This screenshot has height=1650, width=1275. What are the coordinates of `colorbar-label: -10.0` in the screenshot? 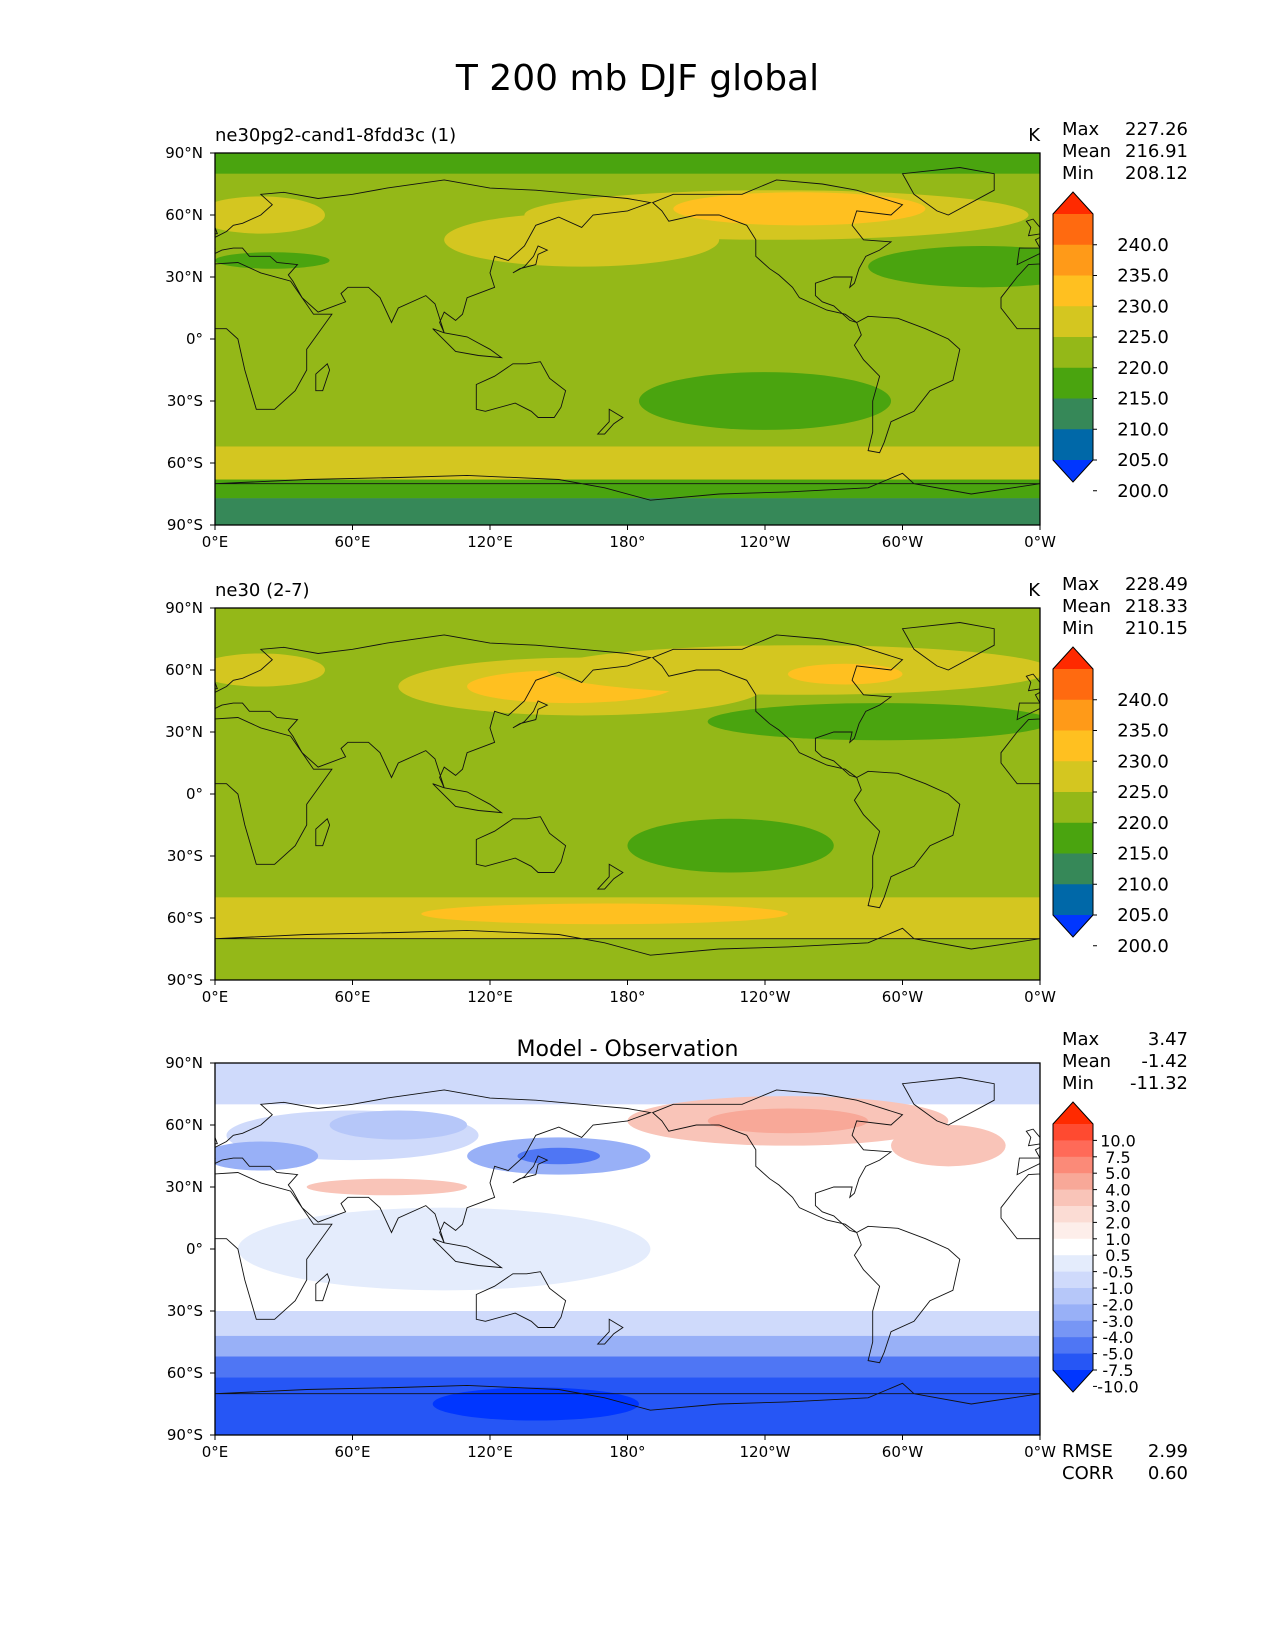 It's located at (1117, 1386).